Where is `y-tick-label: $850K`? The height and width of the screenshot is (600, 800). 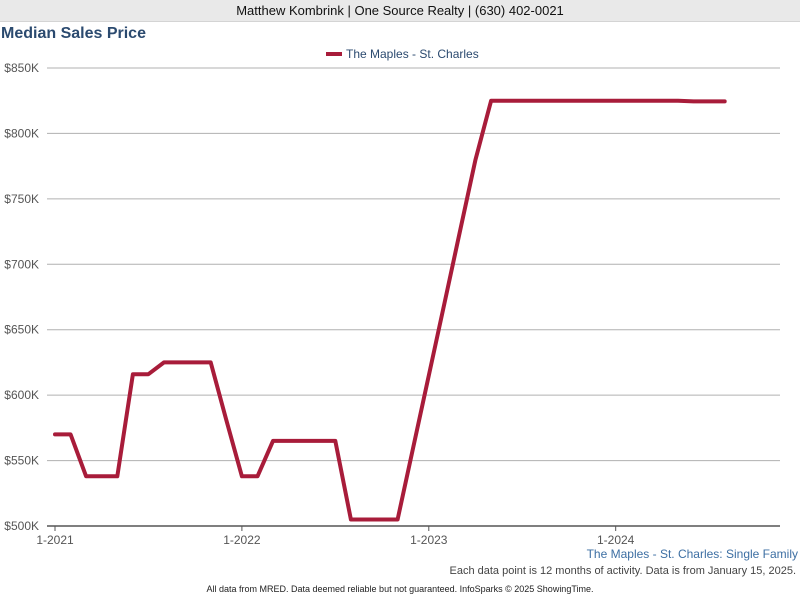 y-tick-label: $850K is located at coordinates (21, 68).